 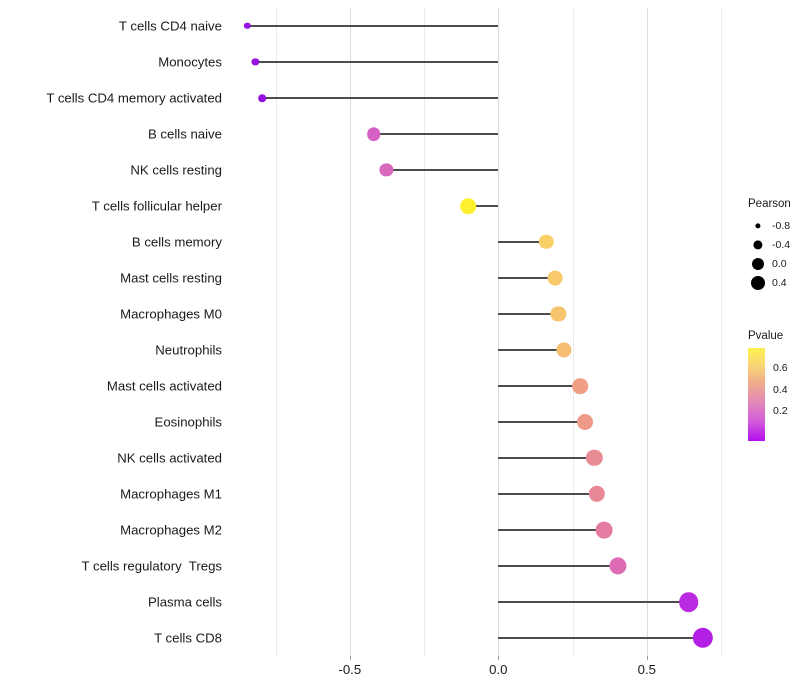 I want to click on legend-pearson-entries: -0.8 -0.4 0.0 0.4, so click(x=774, y=254).